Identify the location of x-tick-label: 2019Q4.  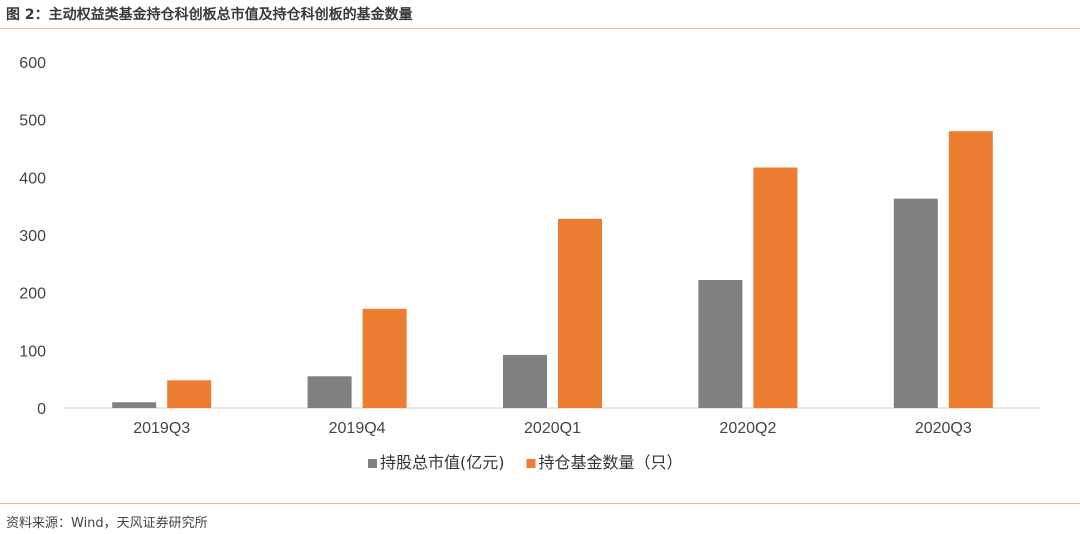
(357, 428).